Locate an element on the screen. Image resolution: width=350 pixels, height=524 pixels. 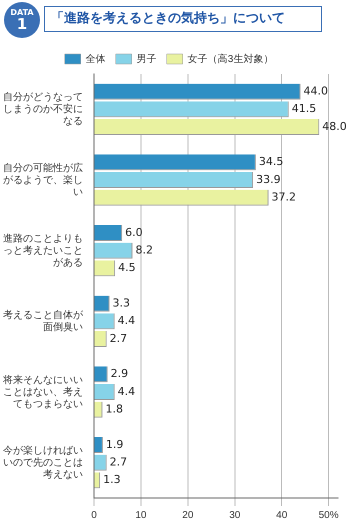
data-label: 33.9 is located at coordinates (268, 179).